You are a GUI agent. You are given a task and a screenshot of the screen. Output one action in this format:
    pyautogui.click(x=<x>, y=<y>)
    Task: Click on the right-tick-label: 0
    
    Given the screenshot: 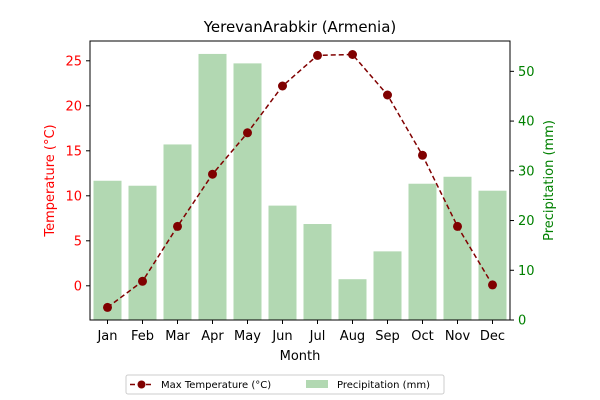 What is the action you would take?
    pyautogui.click(x=522, y=321)
    